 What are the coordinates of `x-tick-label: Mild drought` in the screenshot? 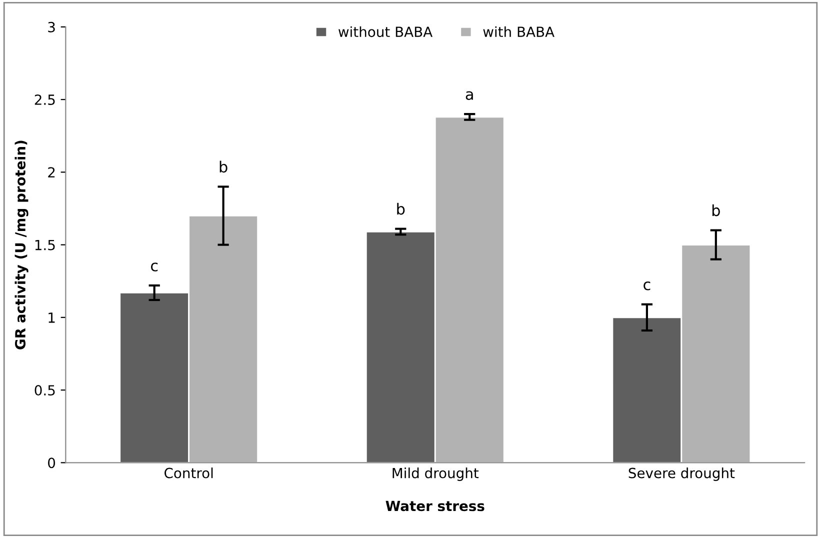 It's located at (435, 474).